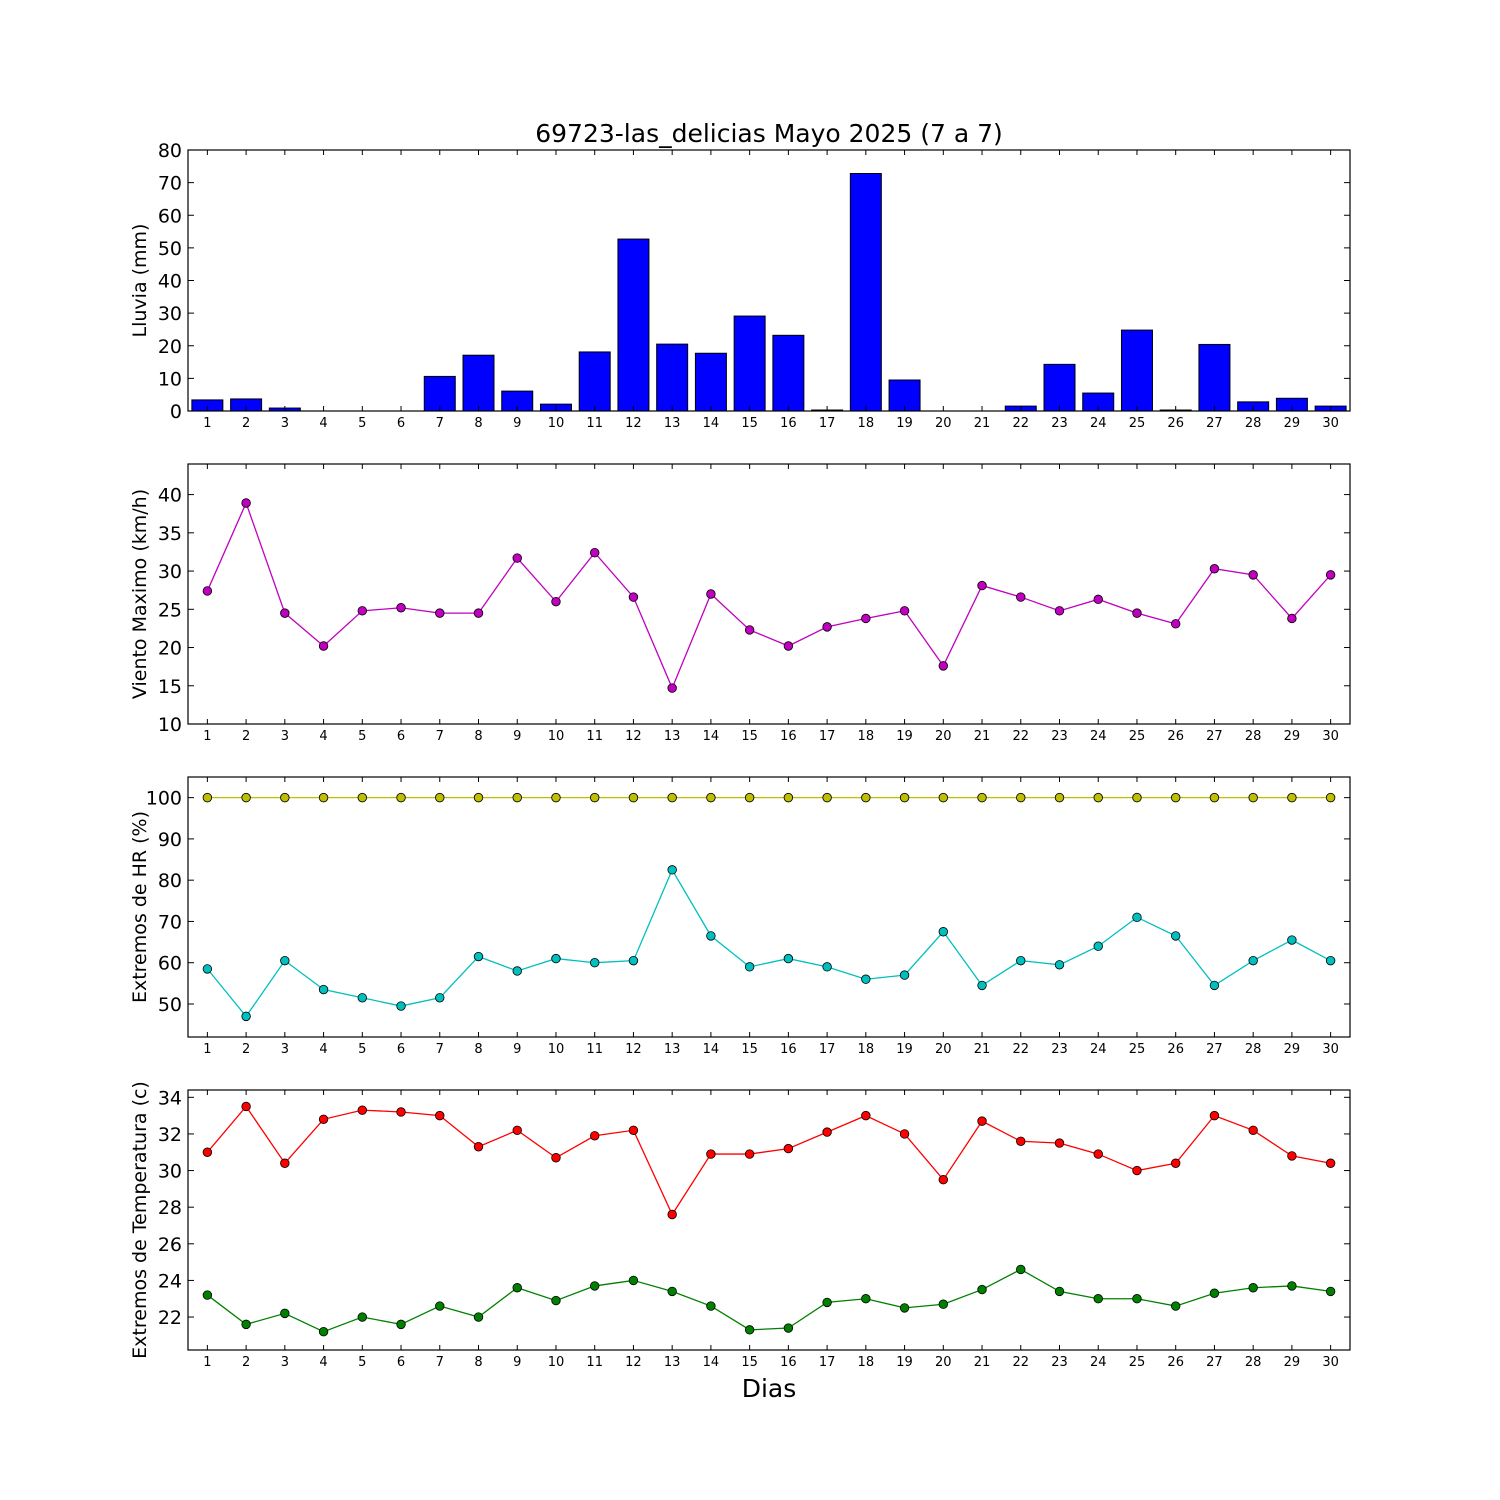 The width and height of the screenshot is (1500, 1500). What do you see at coordinates (170, 1281) in the screenshot?
I see `y-tick-label: 24` at bounding box center [170, 1281].